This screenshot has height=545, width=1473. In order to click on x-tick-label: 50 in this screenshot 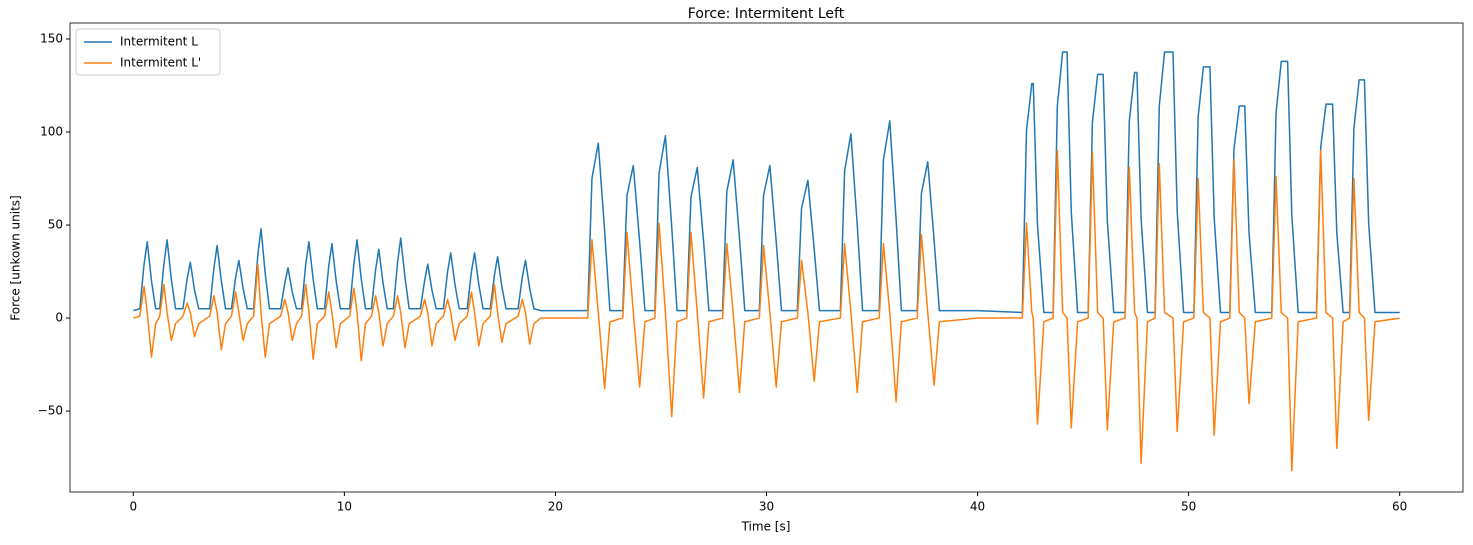, I will do `click(1188, 507)`.